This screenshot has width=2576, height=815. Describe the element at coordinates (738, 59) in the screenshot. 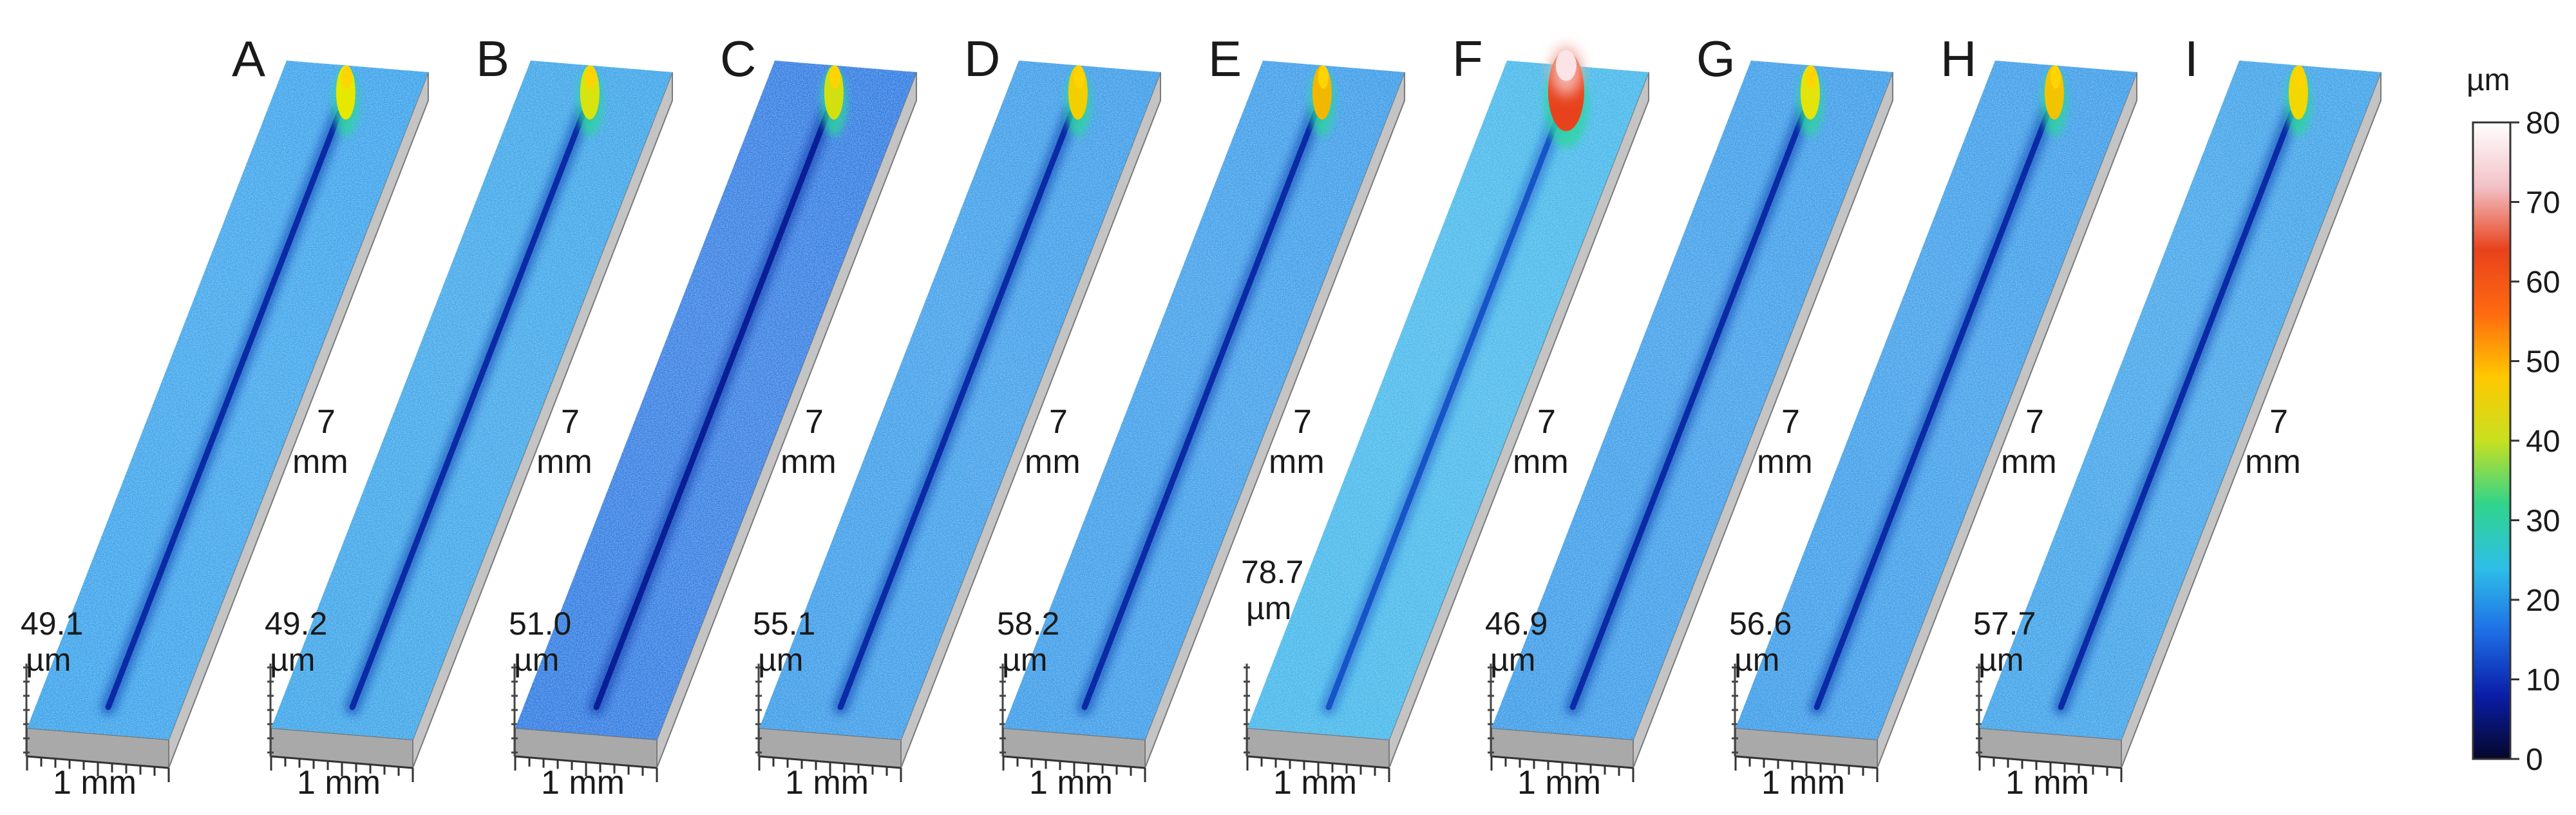

I see `panel-letter: C` at that location.